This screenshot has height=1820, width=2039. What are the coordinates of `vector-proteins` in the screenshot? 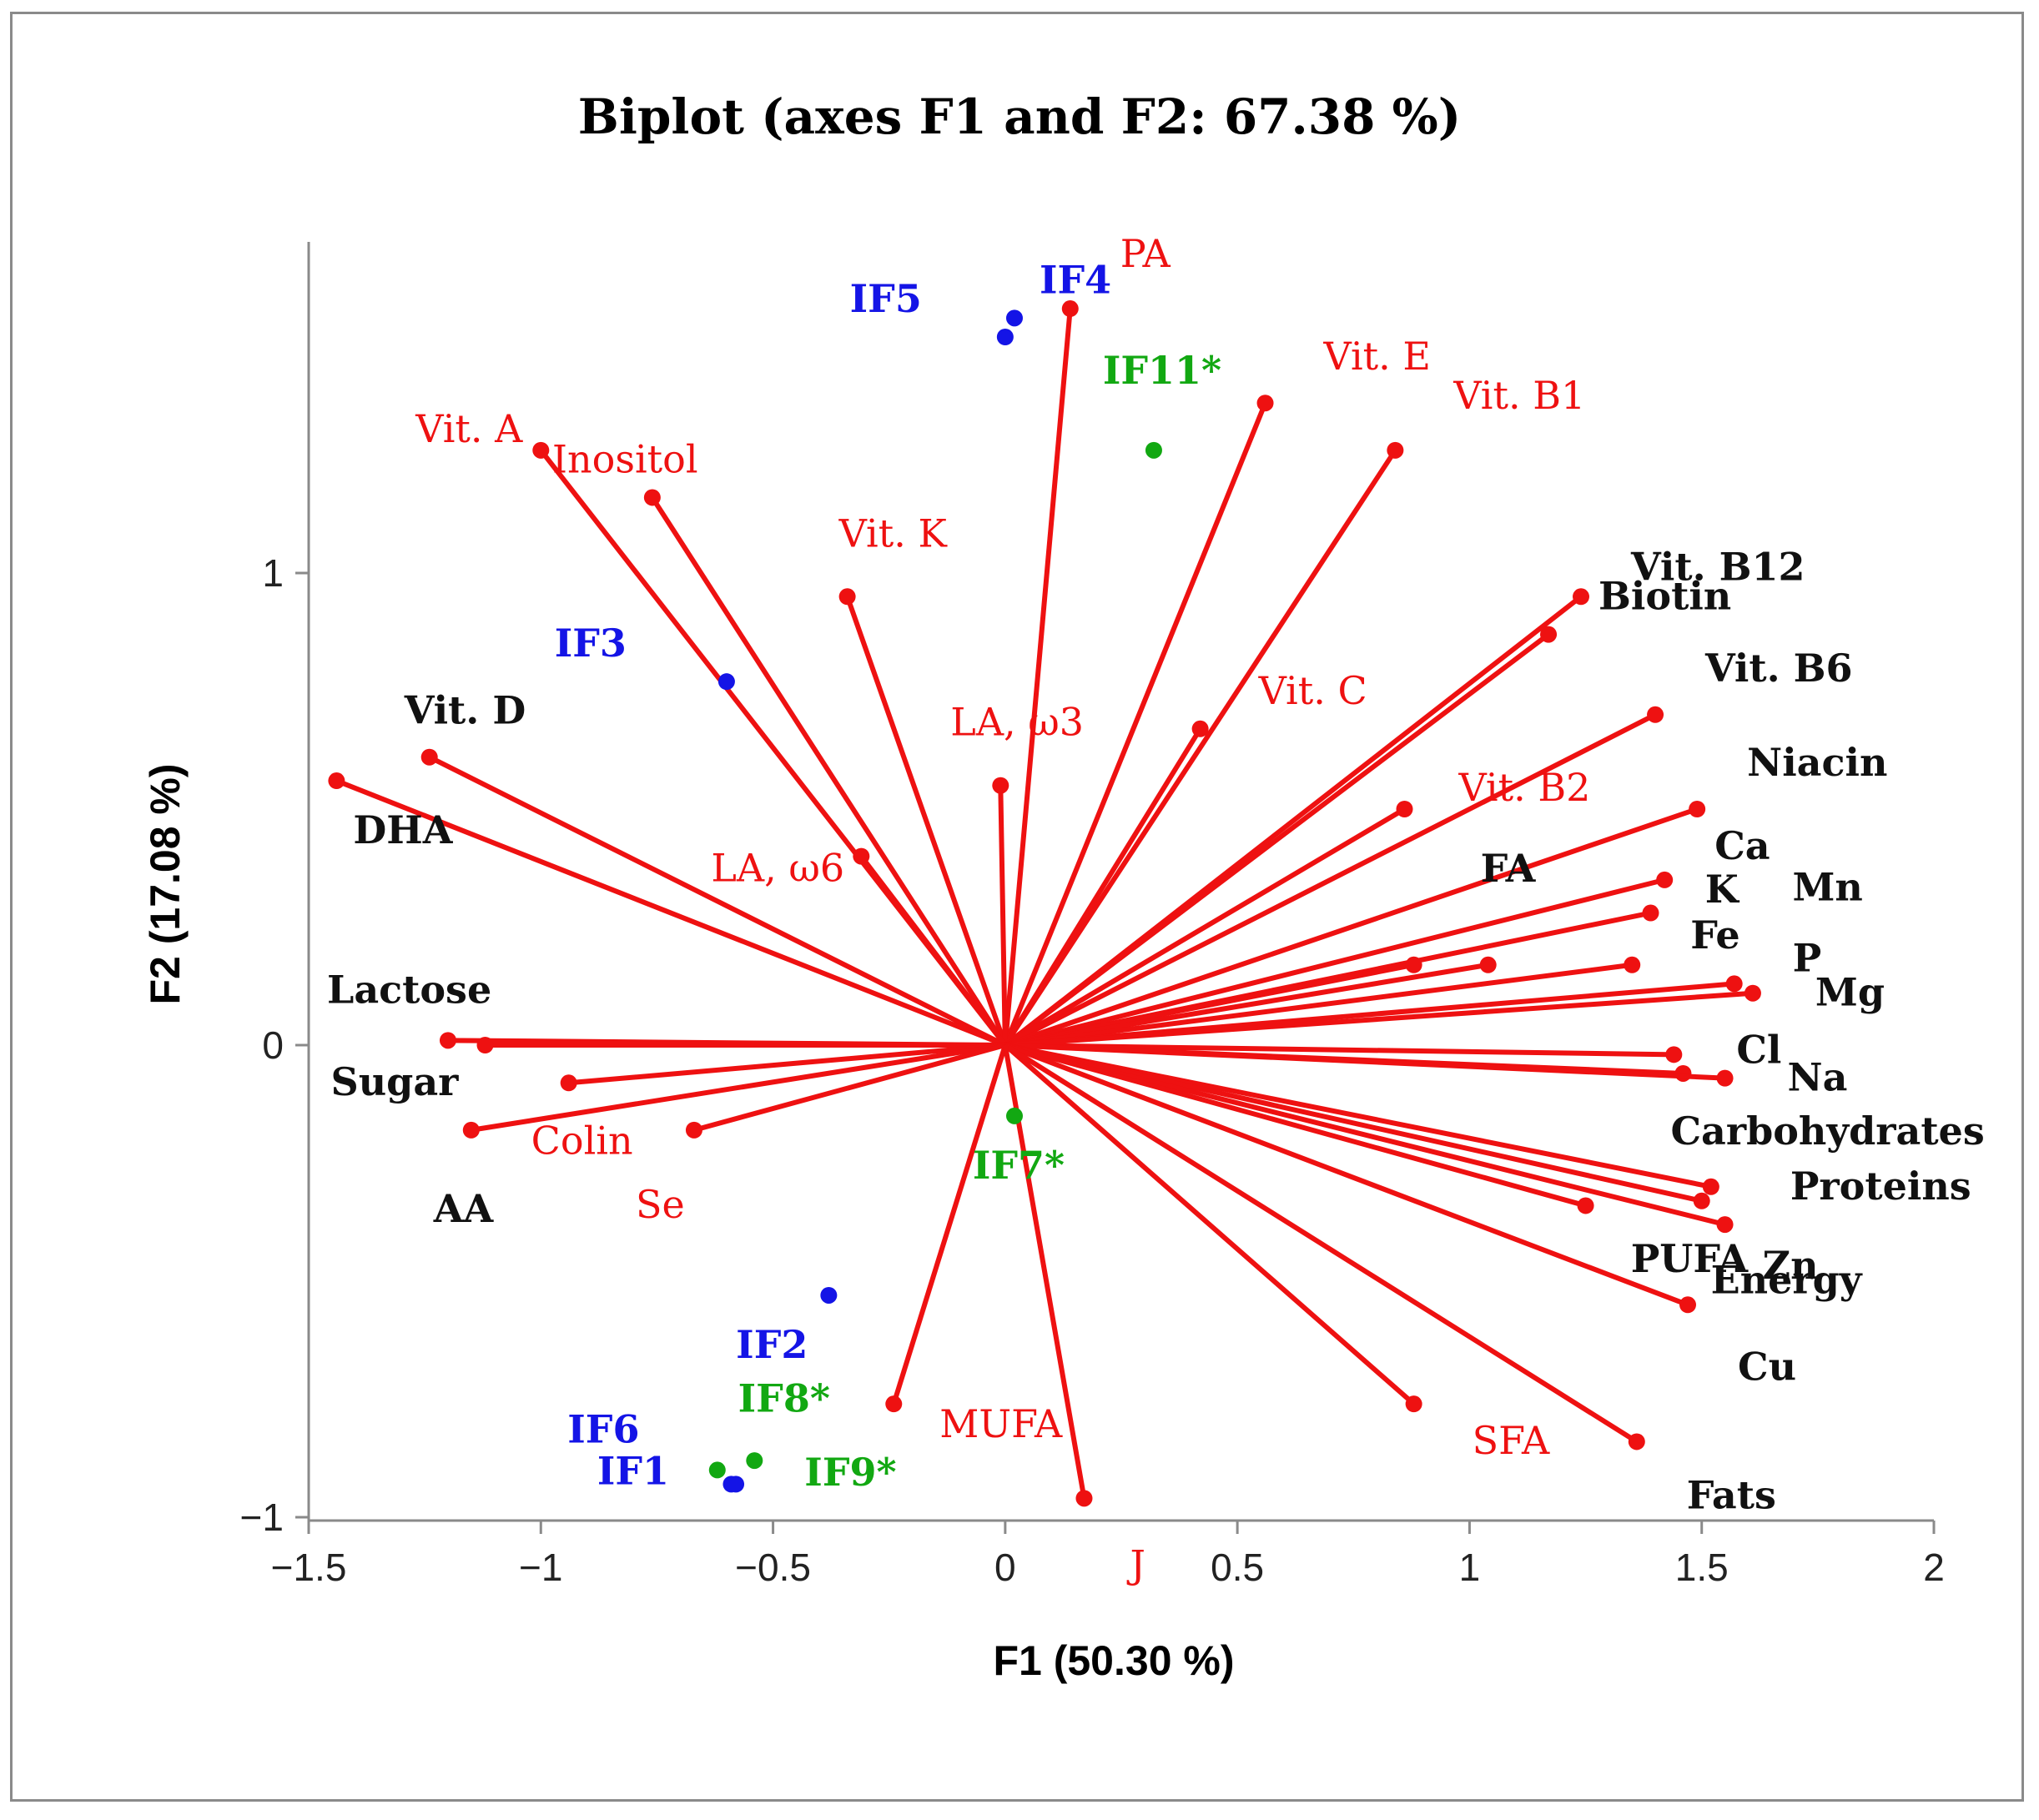 It's located at (1358, 1116).